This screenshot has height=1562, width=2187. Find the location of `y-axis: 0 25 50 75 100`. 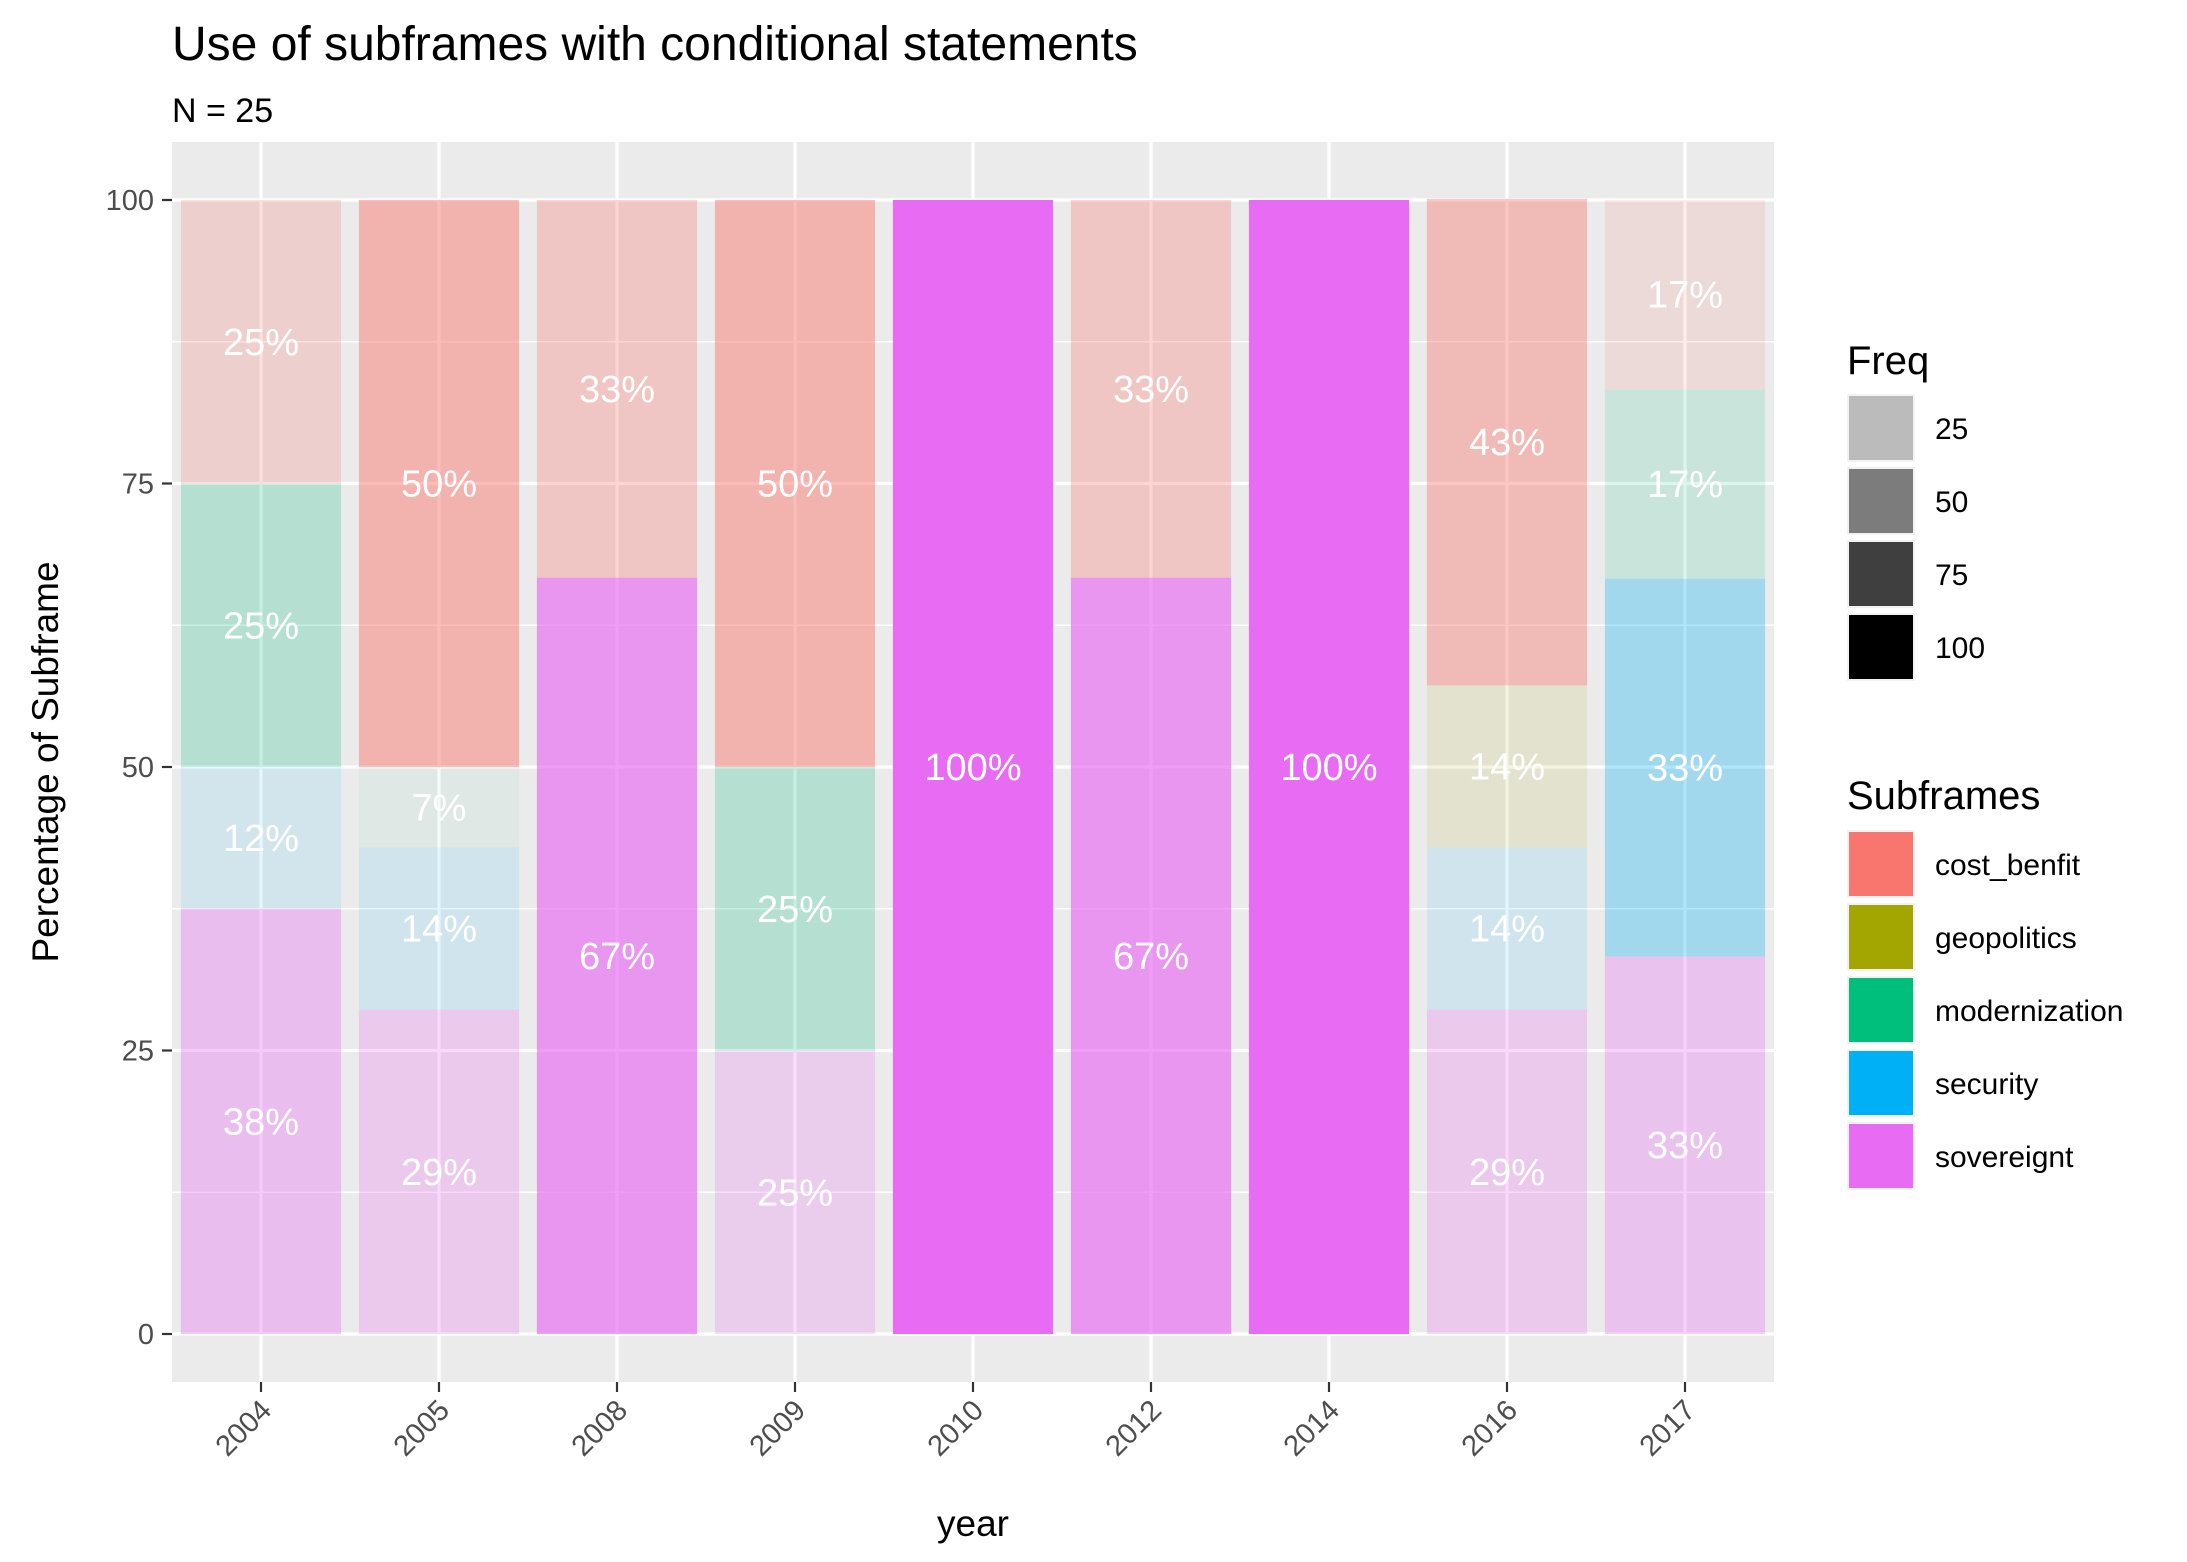

y-axis: 0 25 50 75 100 is located at coordinates (139, 768).